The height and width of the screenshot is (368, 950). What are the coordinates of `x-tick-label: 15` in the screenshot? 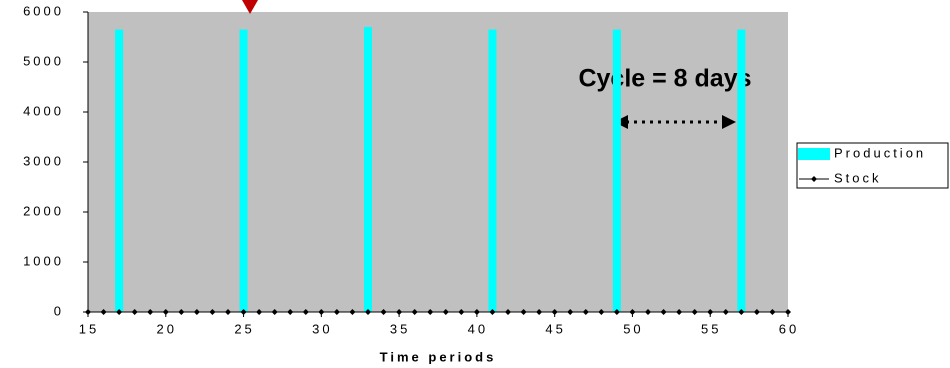 It's located at (89, 328).